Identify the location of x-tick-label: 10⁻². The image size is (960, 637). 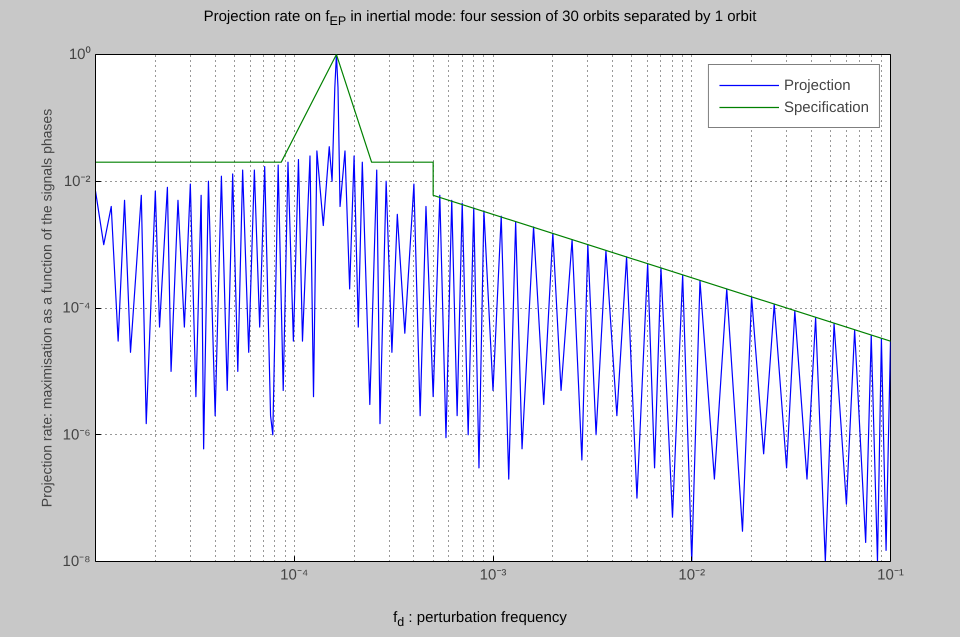
(692, 575).